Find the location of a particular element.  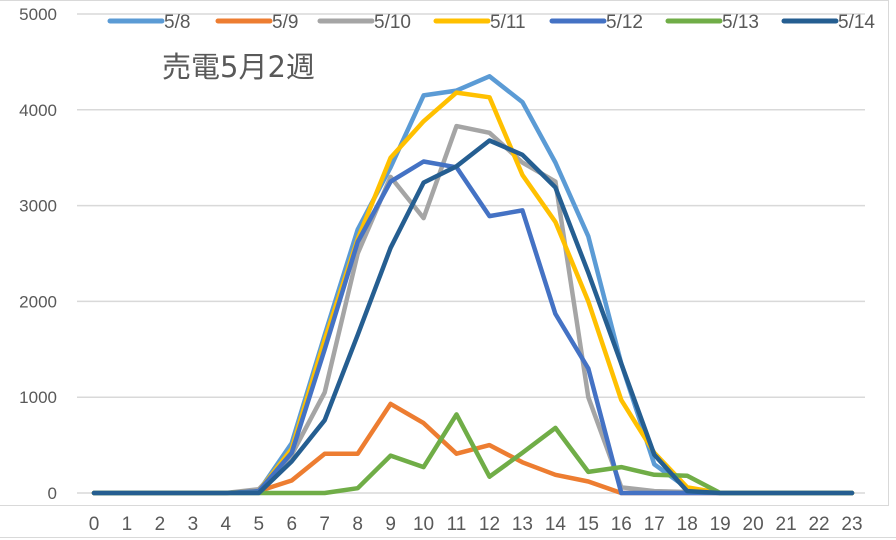

x-tick-label: 10 is located at coordinates (423, 524).